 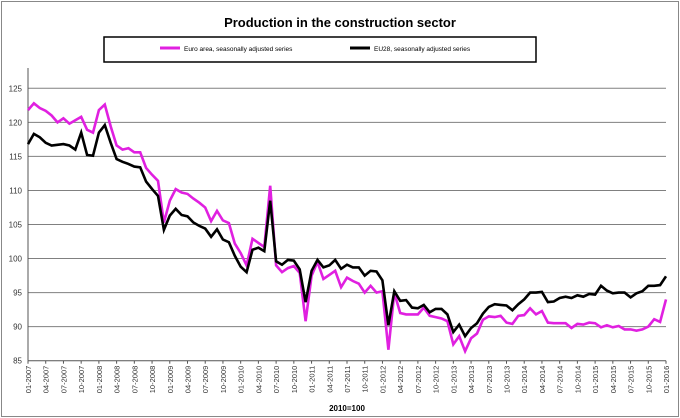 I want to click on x-tick-label: 01-2010, so click(x=241, y=380).